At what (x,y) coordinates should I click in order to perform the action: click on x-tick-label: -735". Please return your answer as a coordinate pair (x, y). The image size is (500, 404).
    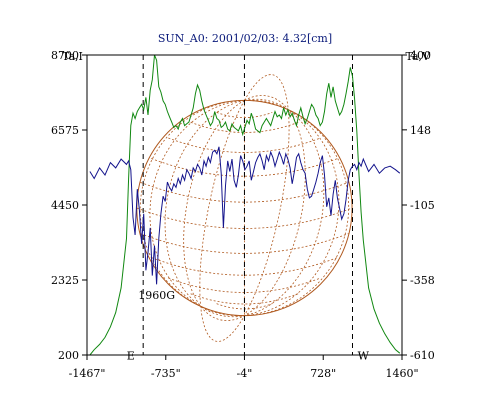
    Looking at the image, I should click on (166, 373).